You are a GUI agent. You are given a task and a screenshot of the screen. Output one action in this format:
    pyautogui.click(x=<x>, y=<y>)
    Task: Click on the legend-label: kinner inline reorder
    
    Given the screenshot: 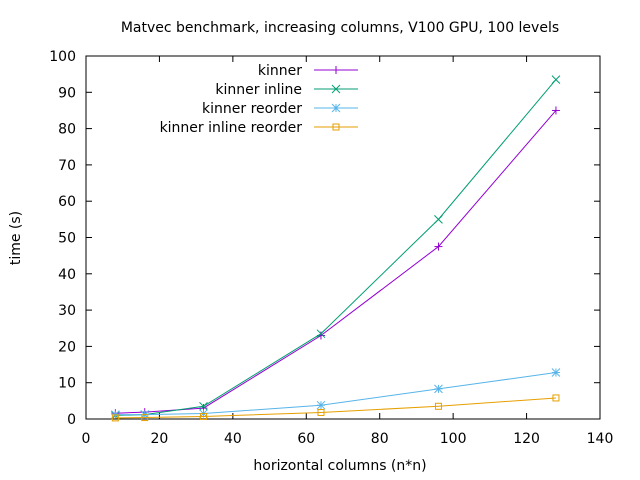 What is the action you would take?
    pyautogui.click(x=231, y=128)
    